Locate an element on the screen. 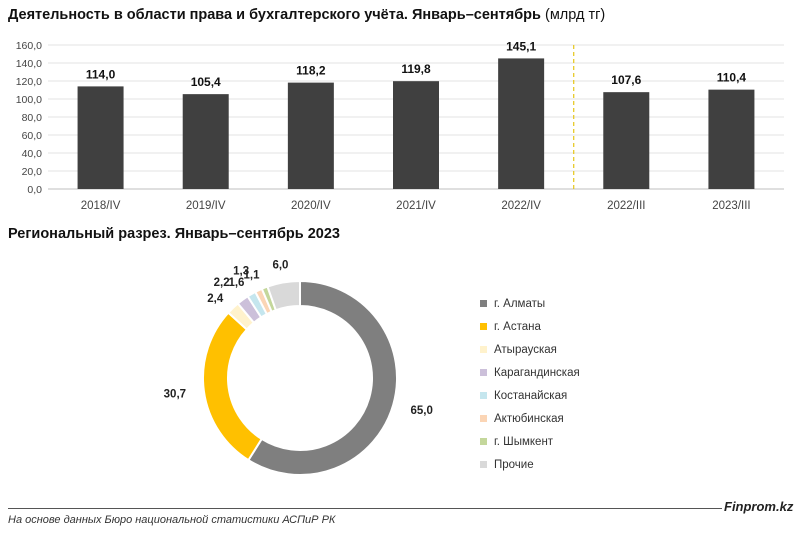 The width and height of the screenshot is (800, 534). bar-value-label: 110,4 is located at coordinates (732, 78).